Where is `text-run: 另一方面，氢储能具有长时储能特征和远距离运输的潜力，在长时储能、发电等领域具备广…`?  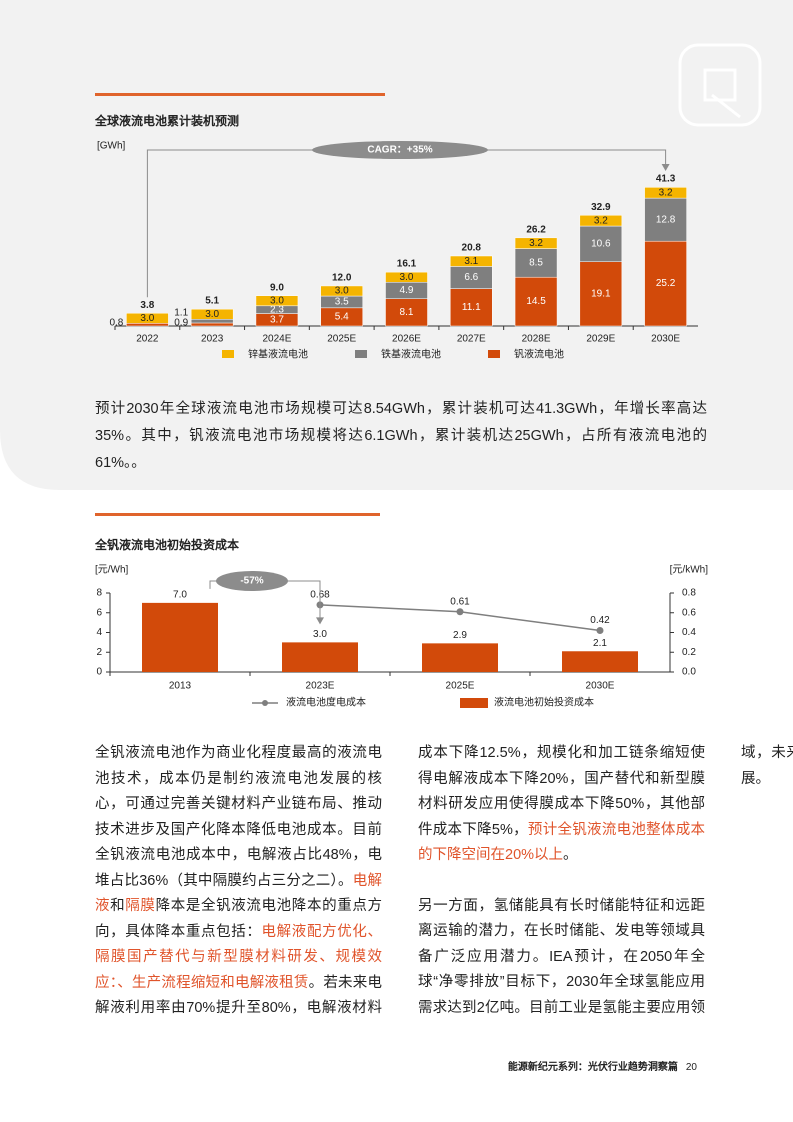 text-run: 另一方面，氢储能具有长时储能特征和远距离运输的潜力，在长时储能、发电等领域具备广… is located at coordinates (605, 880).